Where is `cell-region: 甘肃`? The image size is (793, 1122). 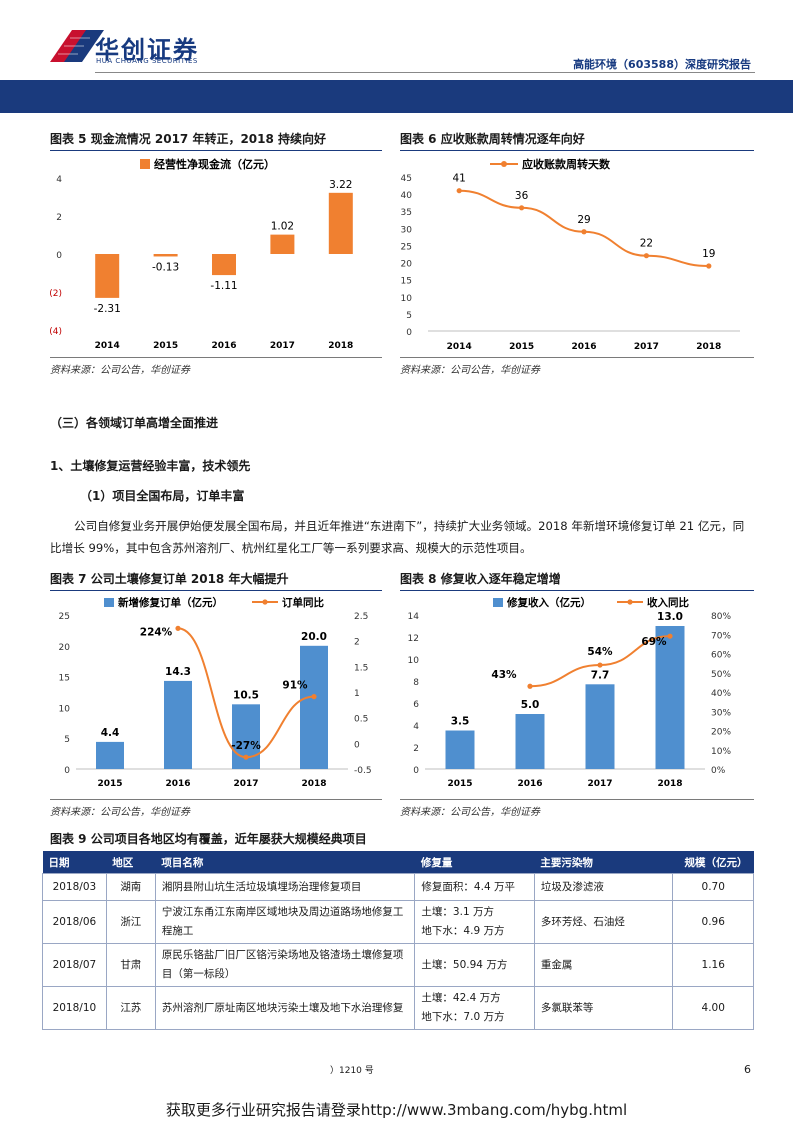 cell-region: 甘肃 is located at coordinates (130, 965).